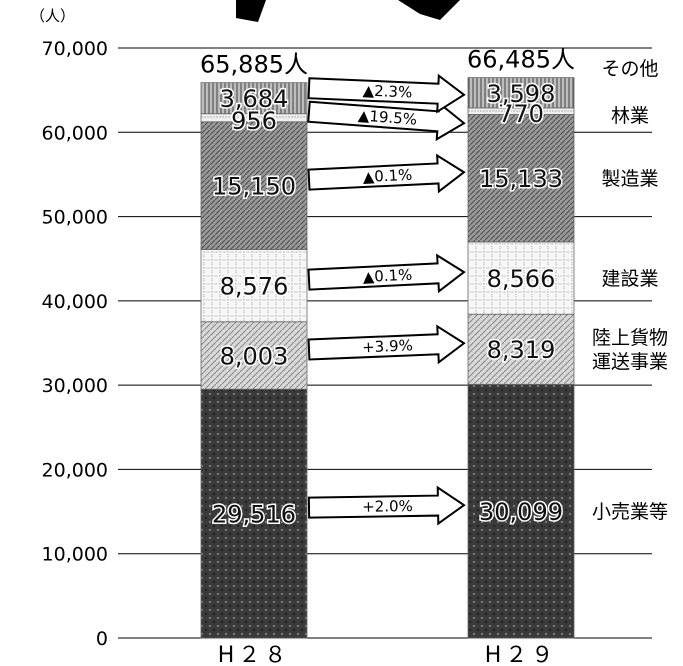  I want to click on y-tick-label: 60,000, so click(75, 133).